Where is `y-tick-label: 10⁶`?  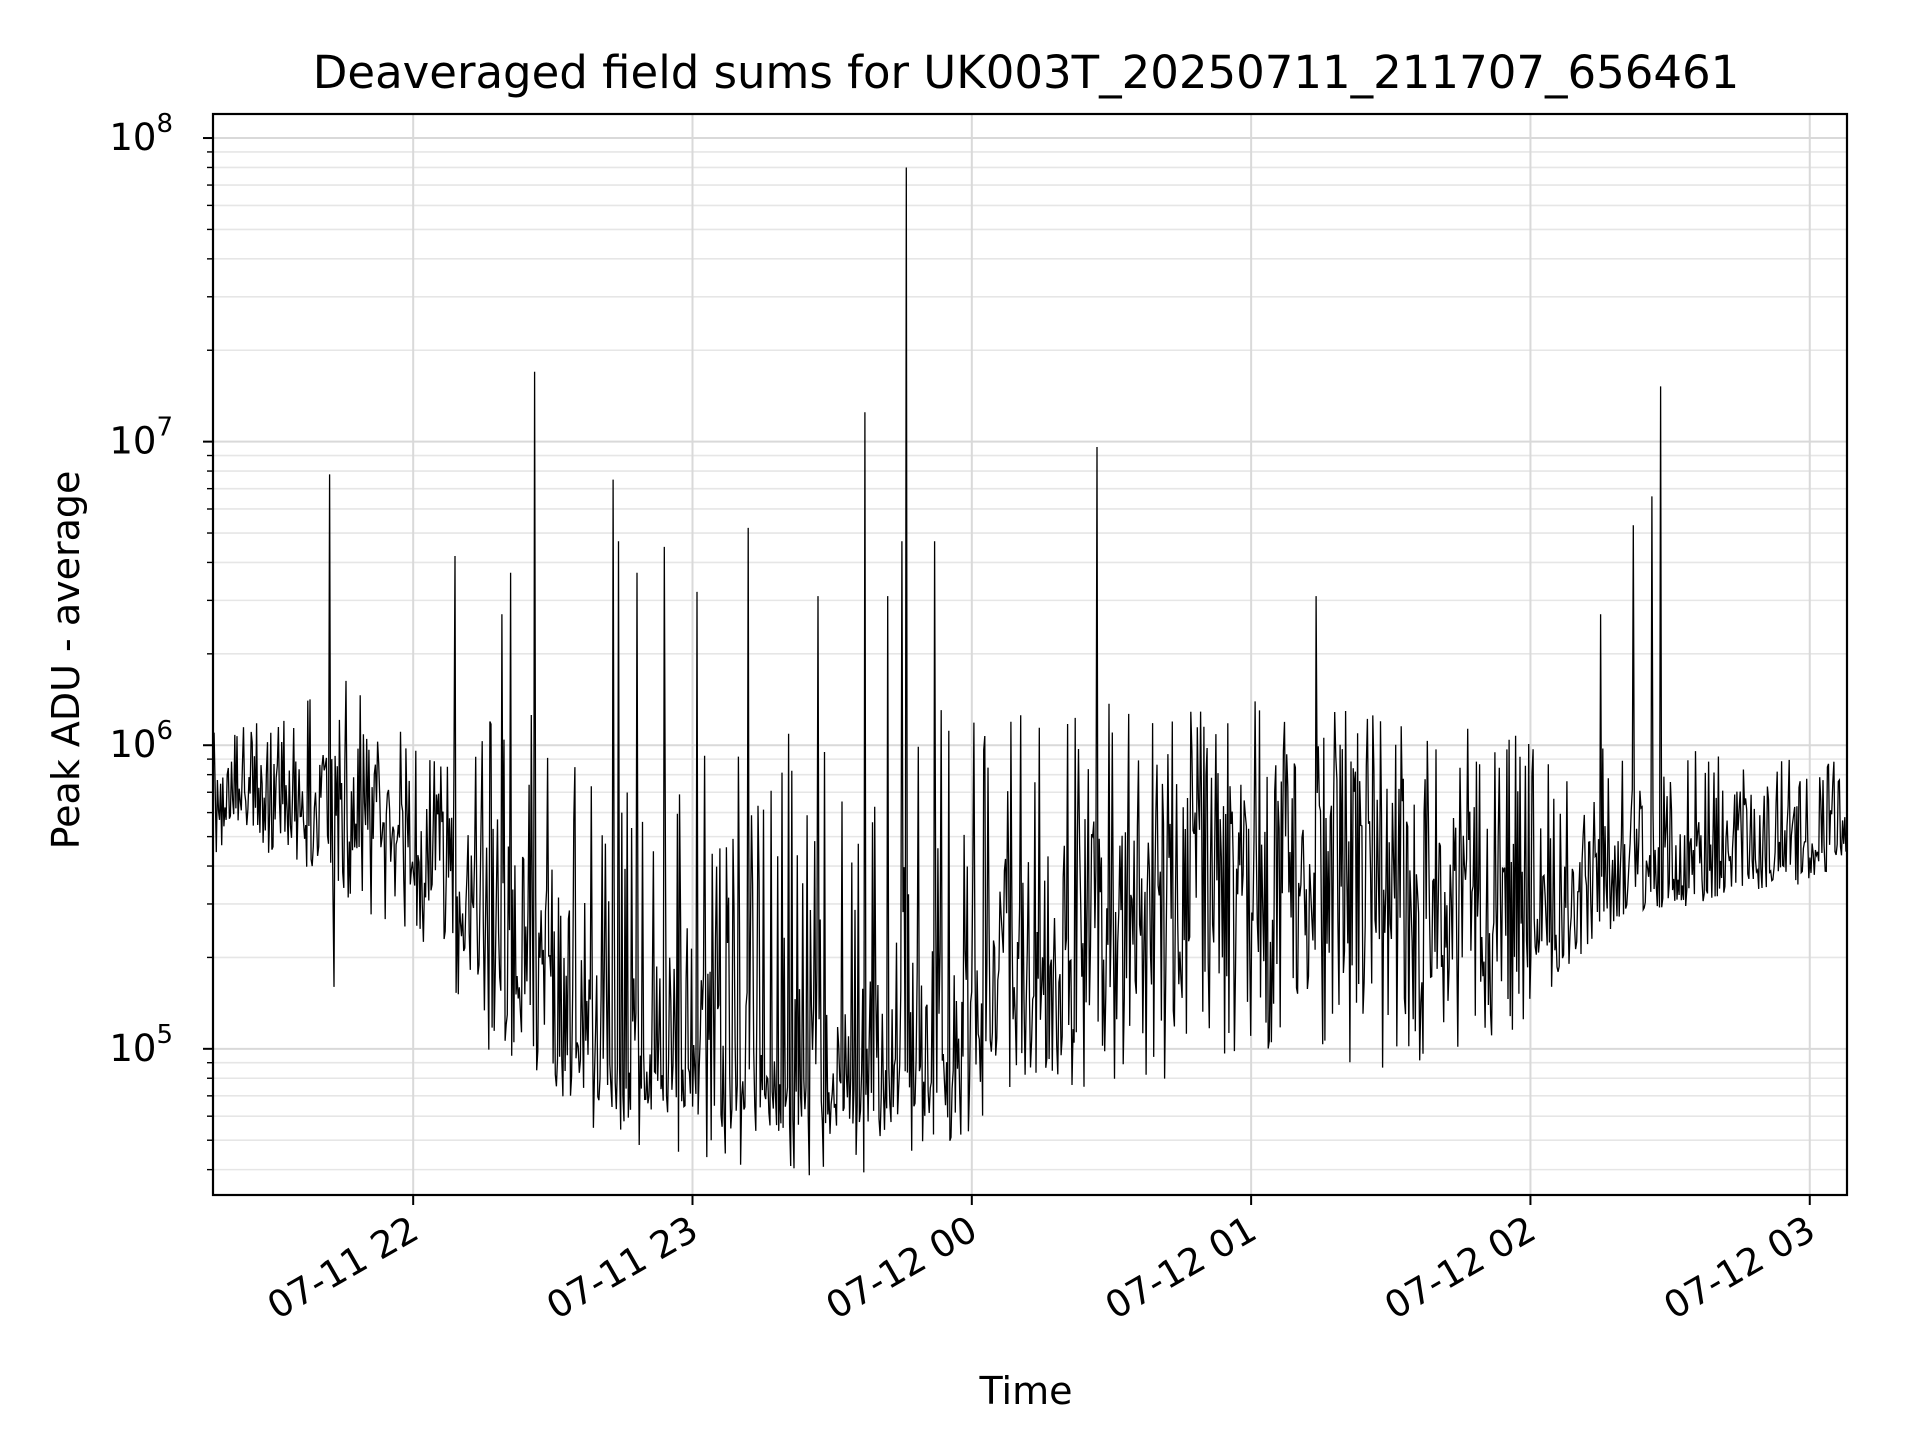 y-tick-label: 10⁶ is located at coordinates (141, 741).